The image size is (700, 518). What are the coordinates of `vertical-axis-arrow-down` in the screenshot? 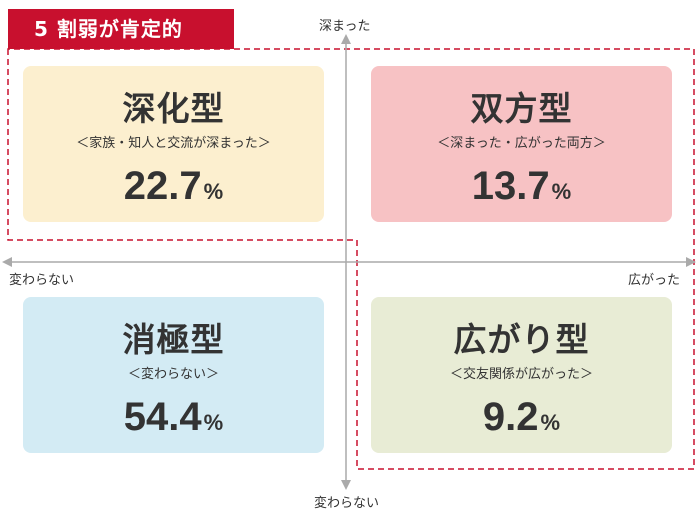 It's located at (346, 485).